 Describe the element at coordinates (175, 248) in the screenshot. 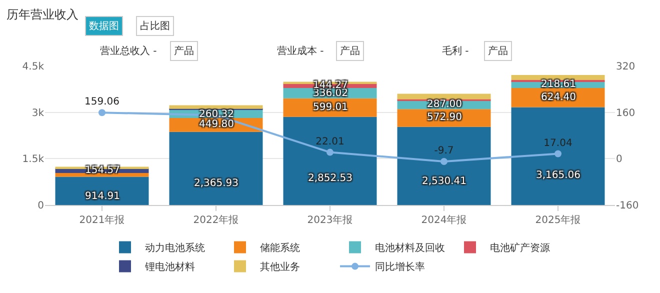

I see `legend-label: 动力电池系统` at that location.